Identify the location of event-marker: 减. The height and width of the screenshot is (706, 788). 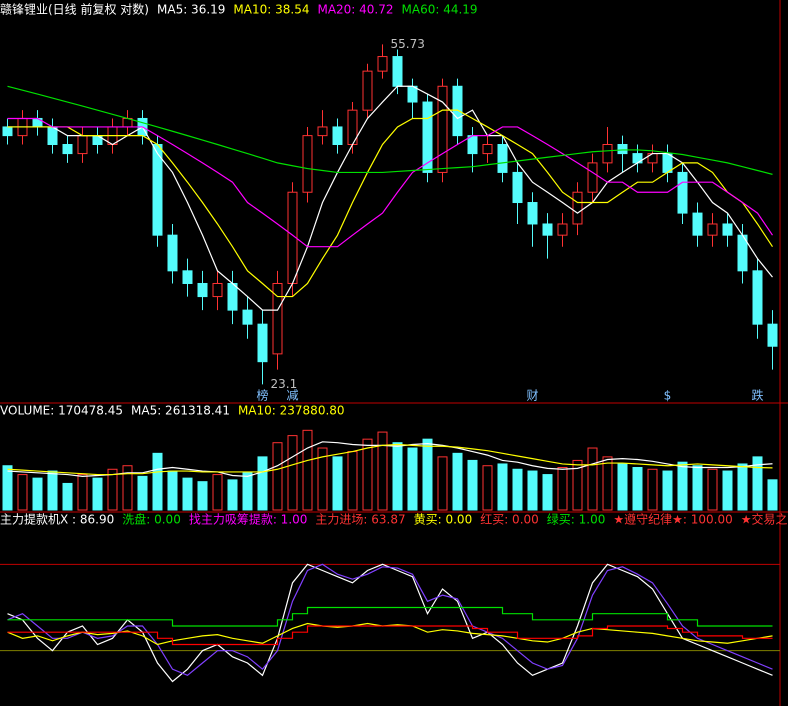
(292, 396).